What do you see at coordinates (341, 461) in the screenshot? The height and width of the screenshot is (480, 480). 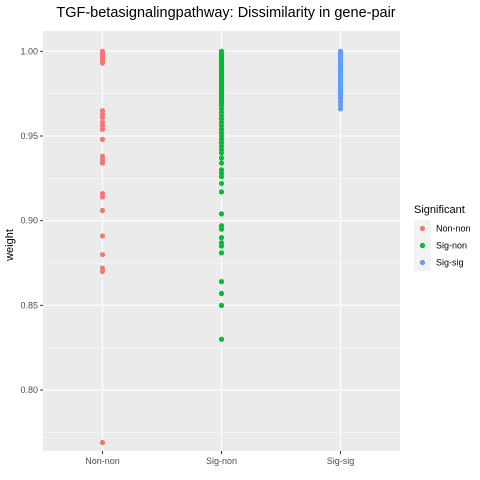 I see `x-tick-label: Sig-sig` at bounding box center [341, 461].